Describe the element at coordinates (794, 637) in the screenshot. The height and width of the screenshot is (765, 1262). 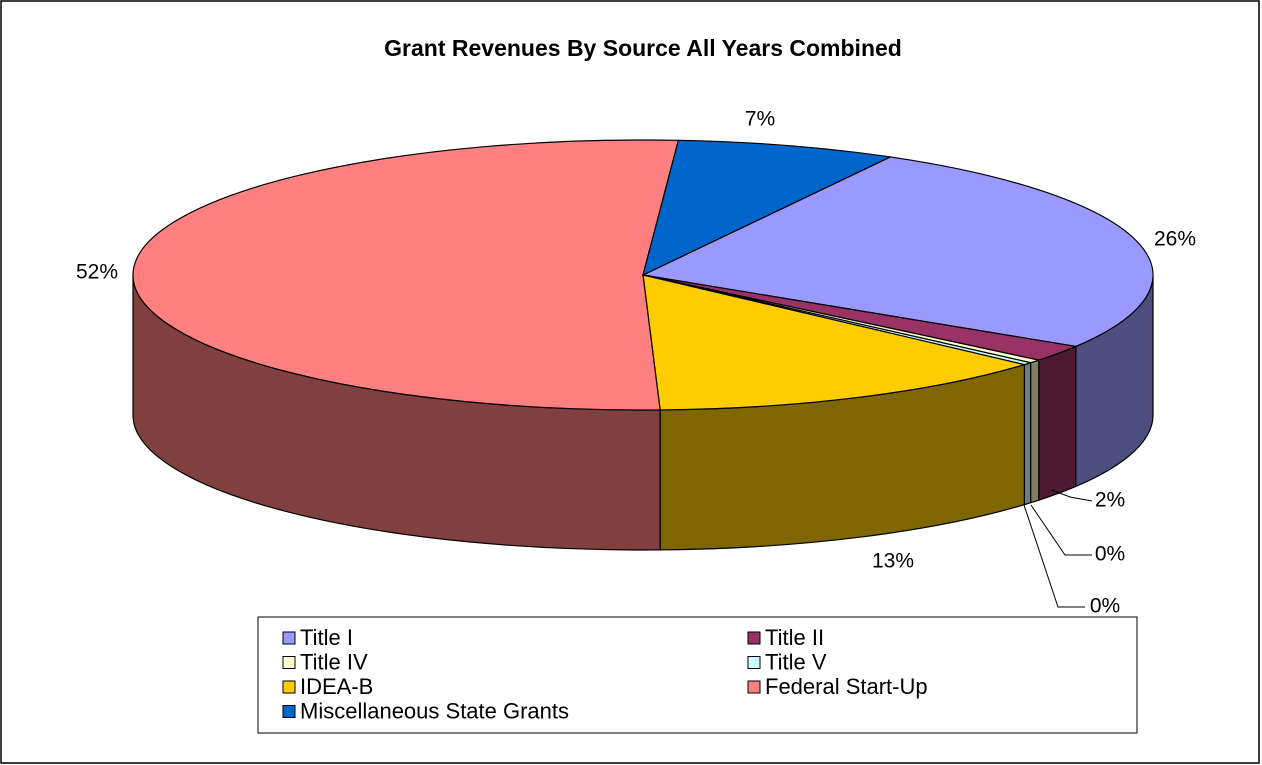
I see `legend-label: Title II` at that location.